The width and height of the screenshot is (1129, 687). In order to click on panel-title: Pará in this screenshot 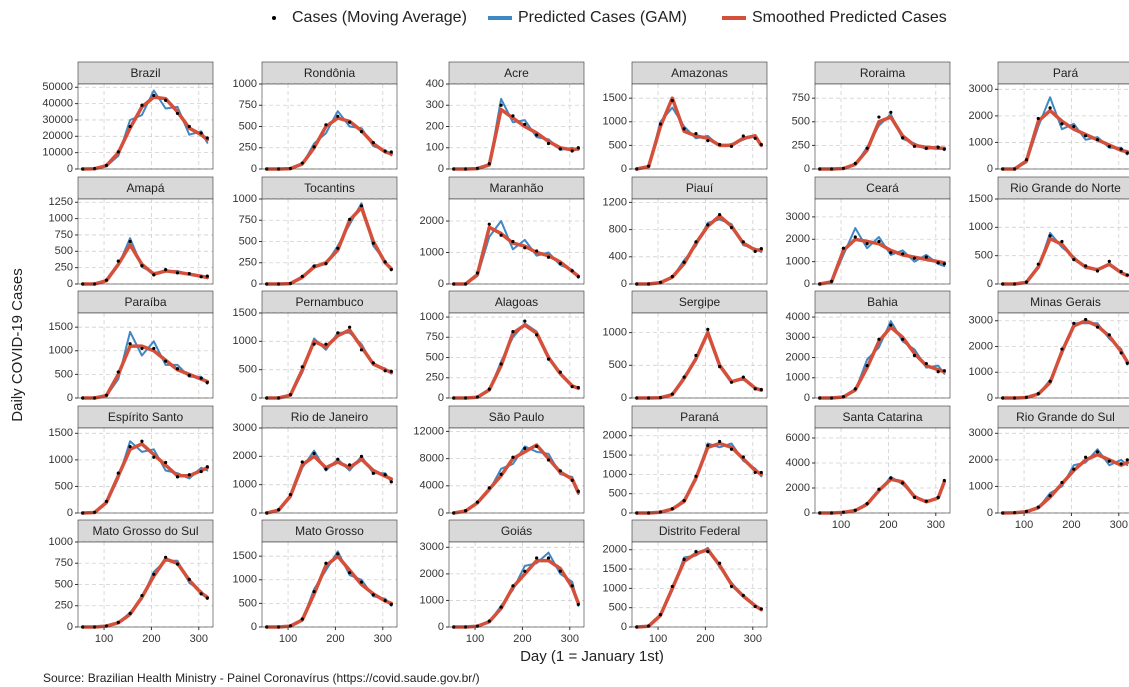, I will do `click(1066, 73)`.